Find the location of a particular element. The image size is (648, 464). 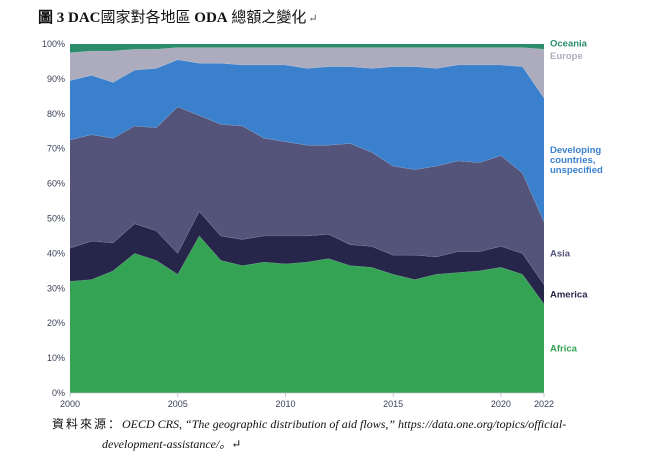

x-tick-label: 2000 is located at coordinates (70, 404).